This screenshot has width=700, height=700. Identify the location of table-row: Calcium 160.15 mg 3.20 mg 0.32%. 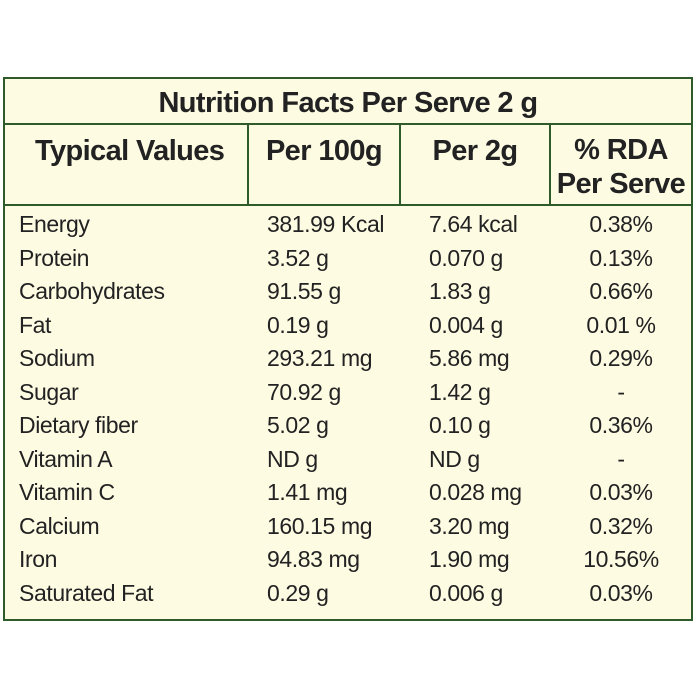
(348, 525).